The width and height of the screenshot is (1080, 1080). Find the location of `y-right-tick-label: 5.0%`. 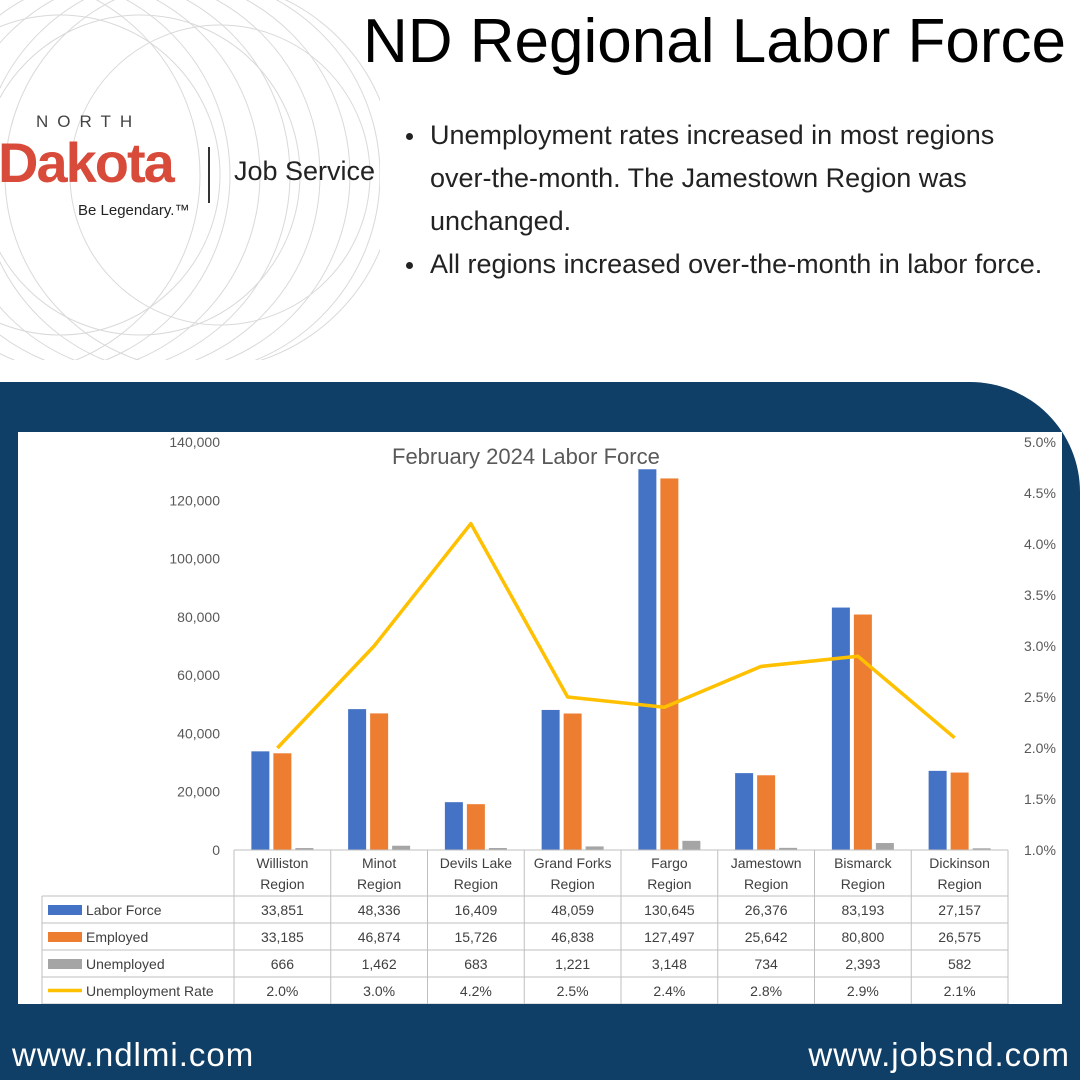

y-right-tick-label: 5.0% is located at coordinates (1040, 442).